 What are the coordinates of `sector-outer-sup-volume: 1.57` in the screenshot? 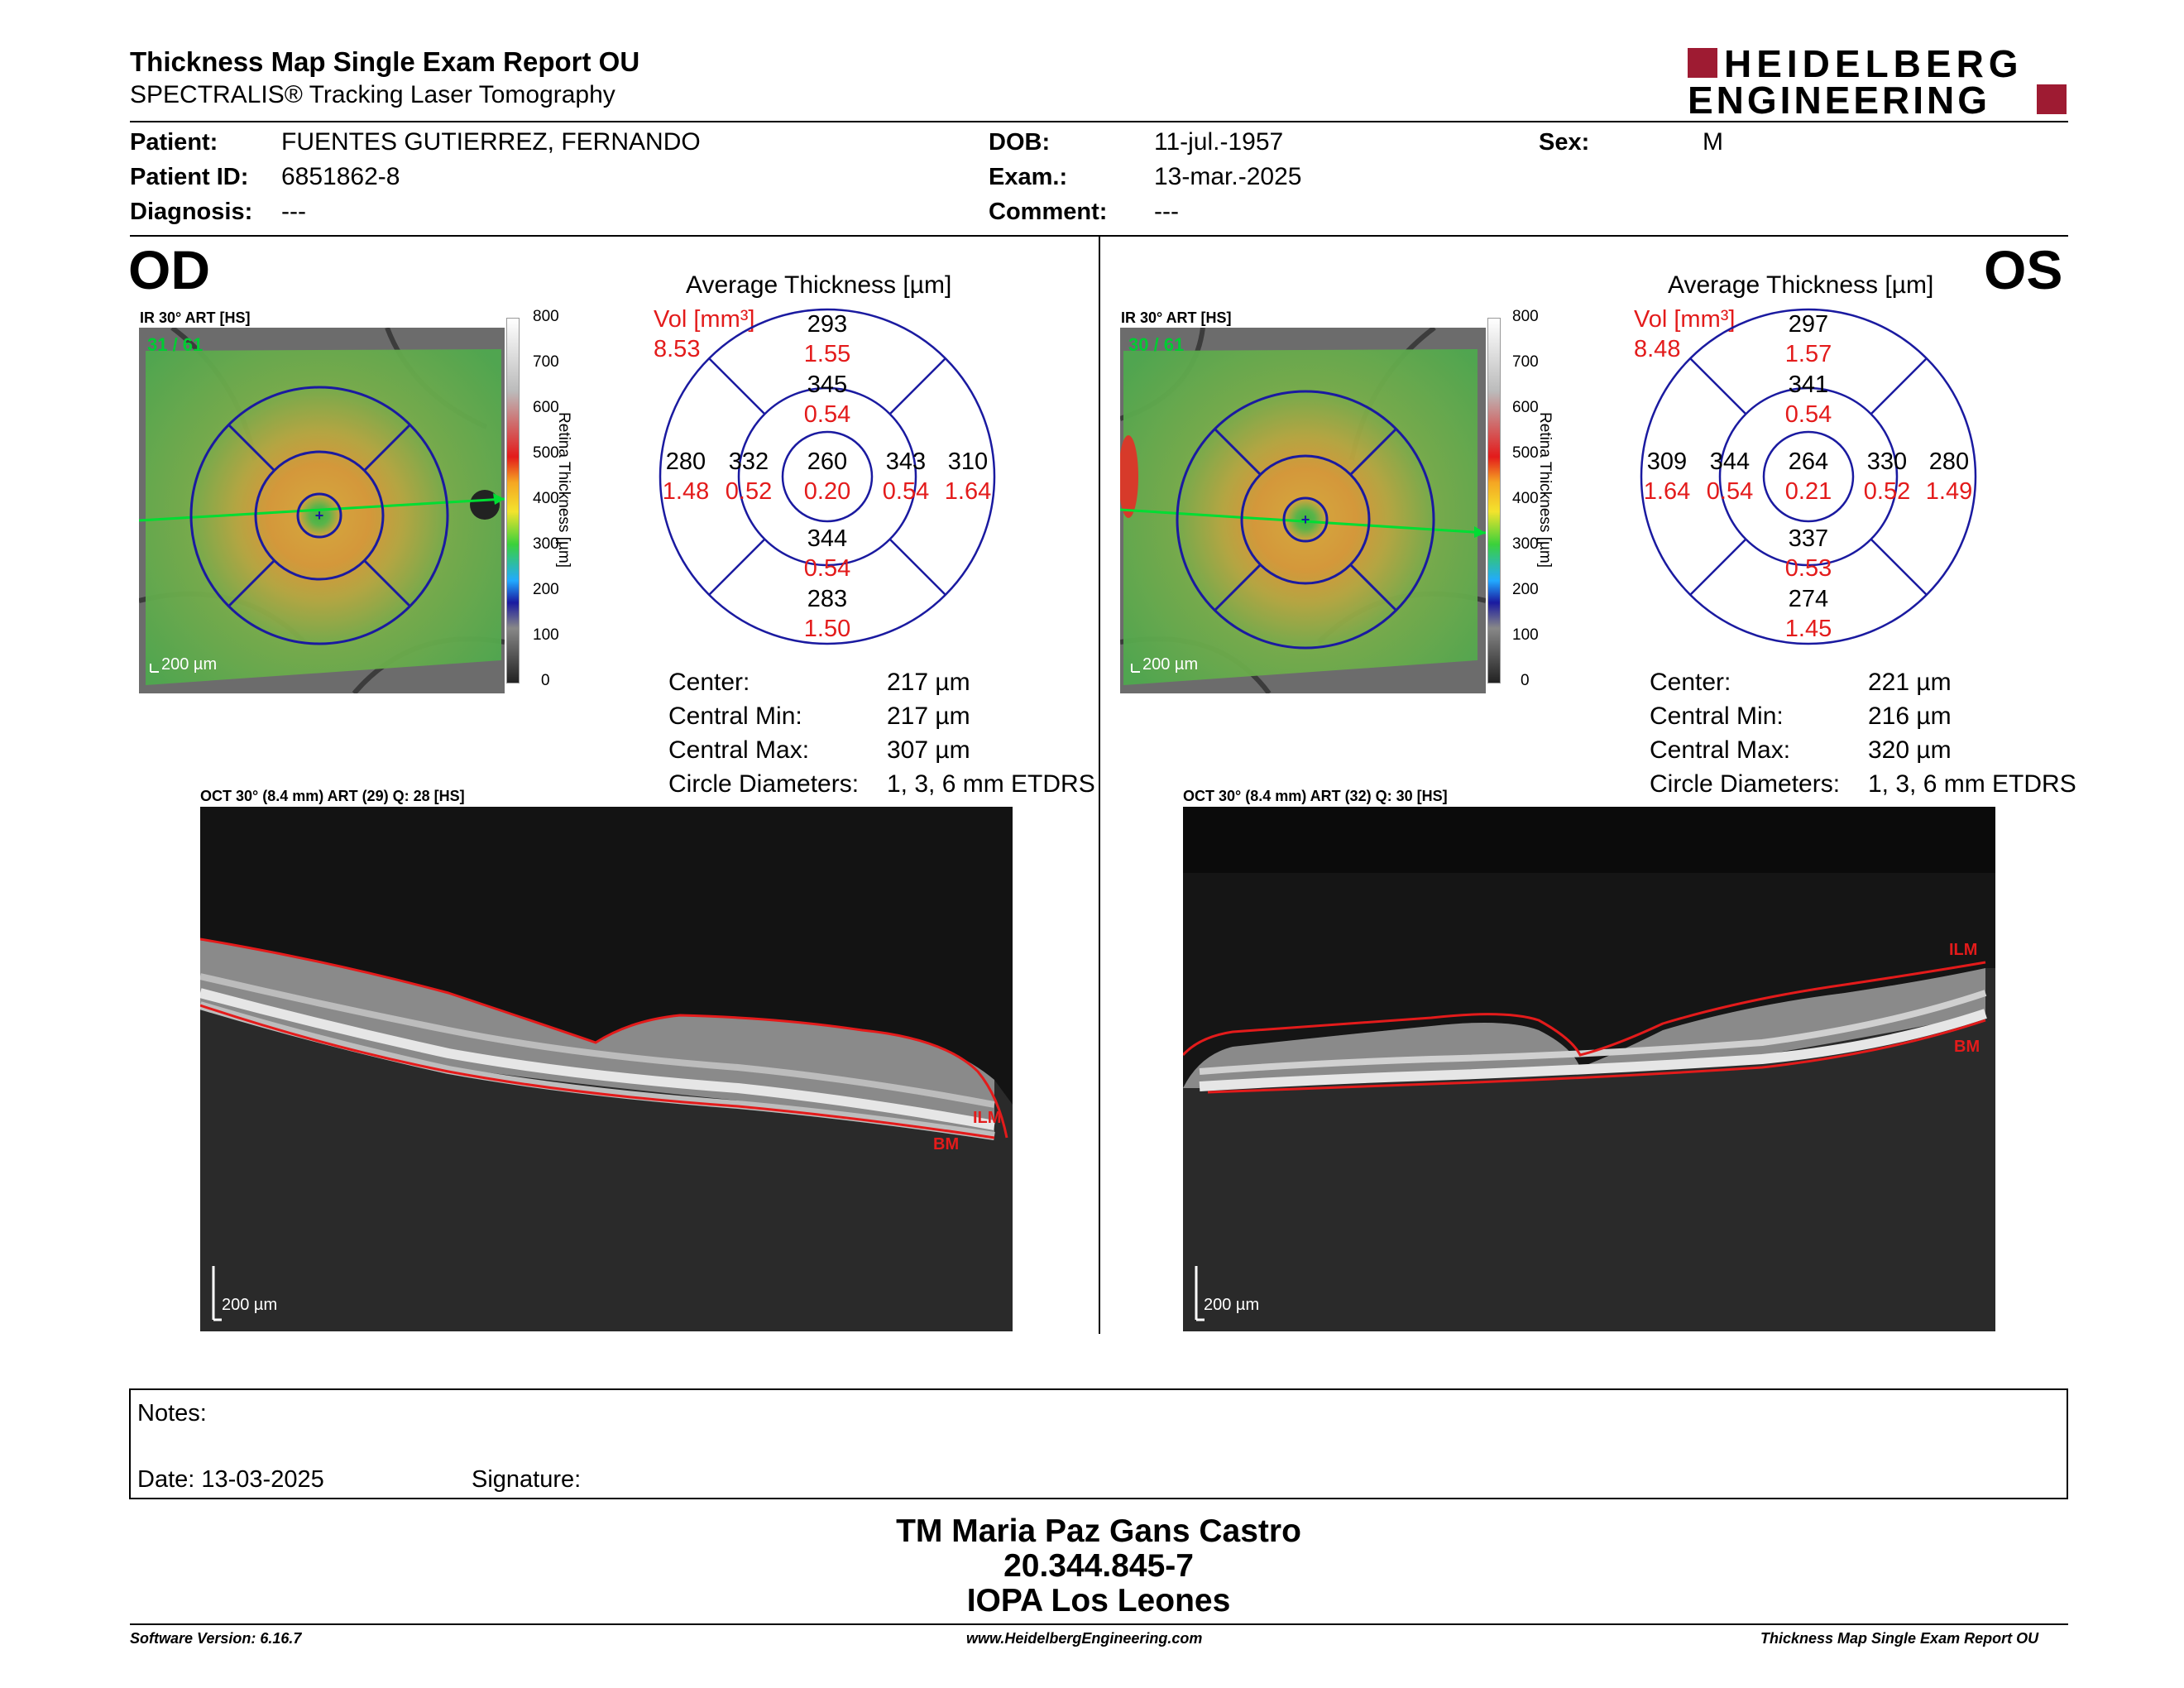 It's located at (1808, 354).